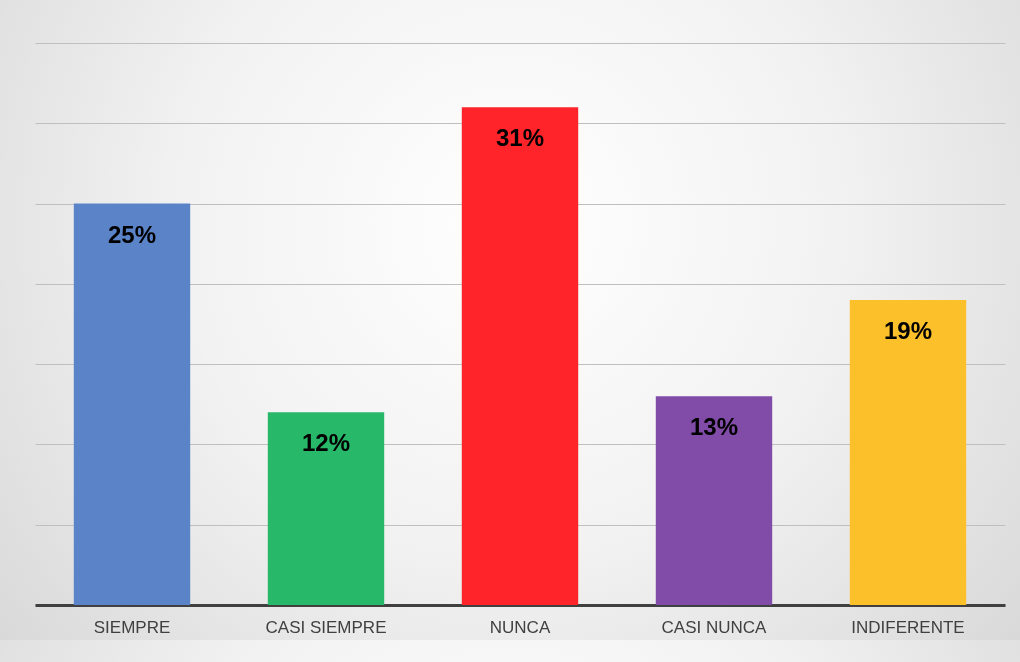  What do you see at coordinates (132, 627) in the screenshot?
I see `x-tick-label: SIEMPRE` at bounding box center [132, 627].